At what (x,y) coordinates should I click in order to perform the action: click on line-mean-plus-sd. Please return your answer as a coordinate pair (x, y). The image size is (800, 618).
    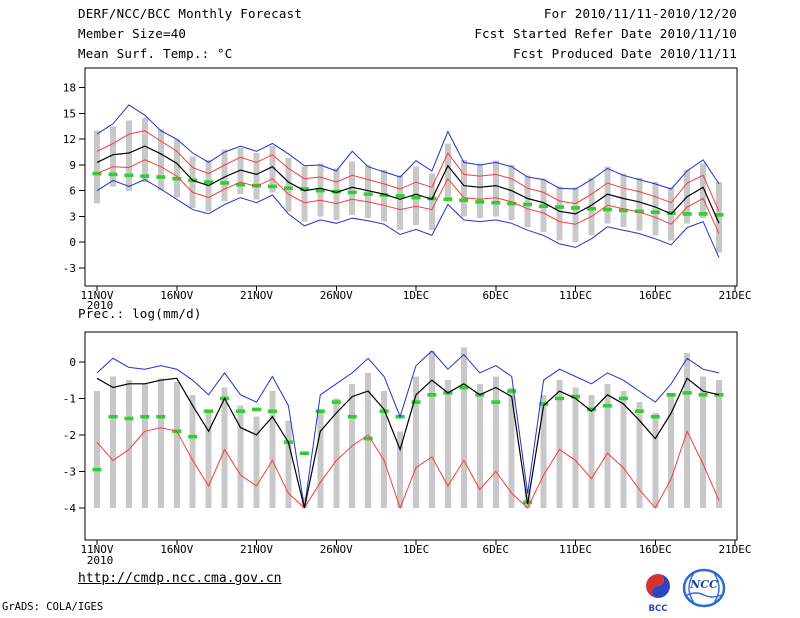
    Looking at the image, I should click on (408, 171).